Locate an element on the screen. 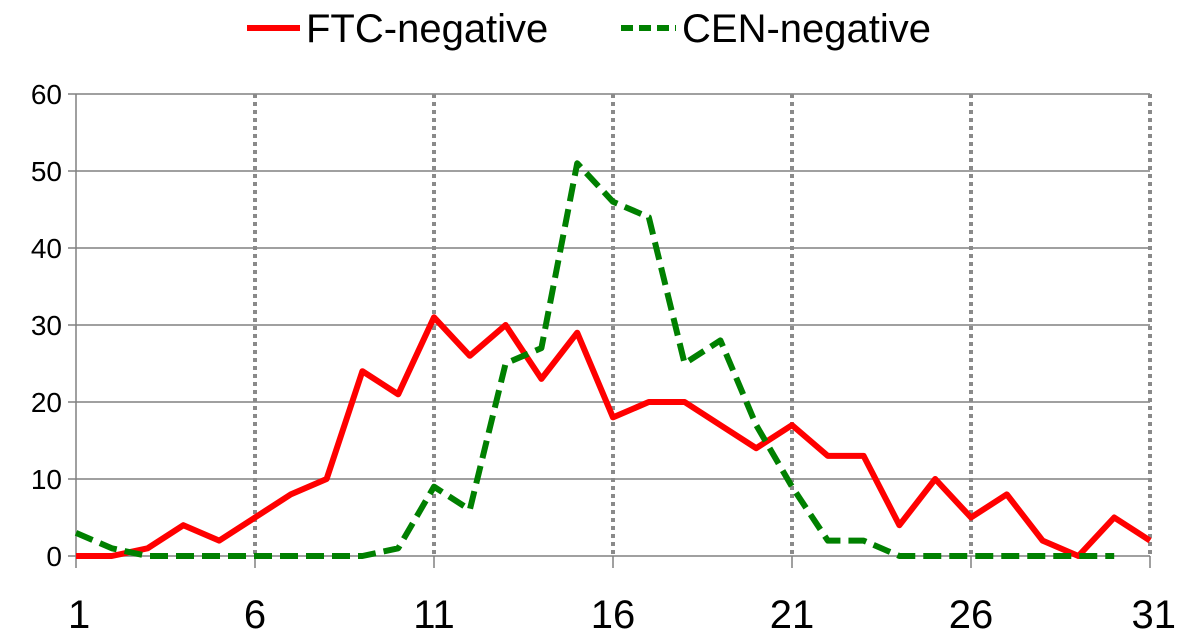 Image resolution: width=1178 pixels, height=642 pixels. y-tick-label-40: 40 is located at coordinates (46, 248).